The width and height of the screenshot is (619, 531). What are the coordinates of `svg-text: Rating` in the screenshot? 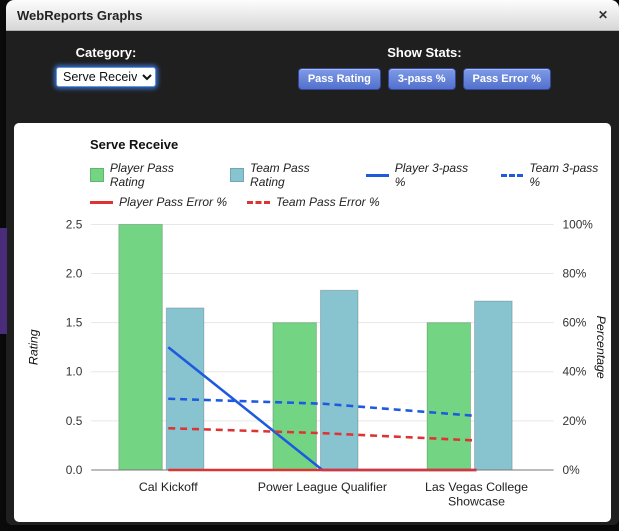 It's located at (34, 347).